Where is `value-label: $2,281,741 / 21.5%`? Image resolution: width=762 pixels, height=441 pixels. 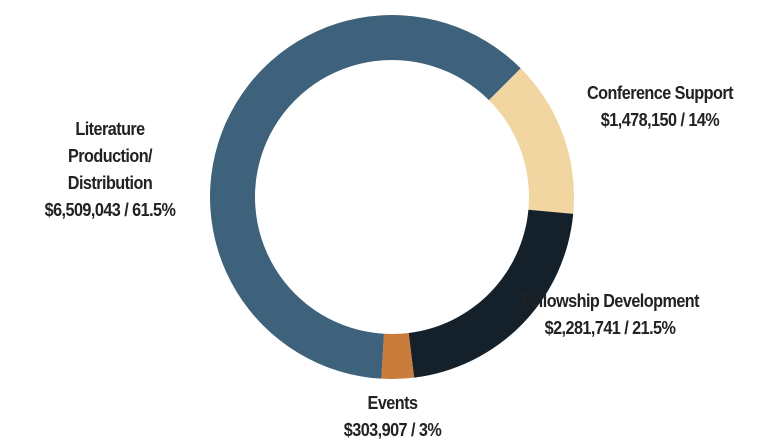 value-label: $2,281,741 / 21.5% is located at coordinates (610, 328).